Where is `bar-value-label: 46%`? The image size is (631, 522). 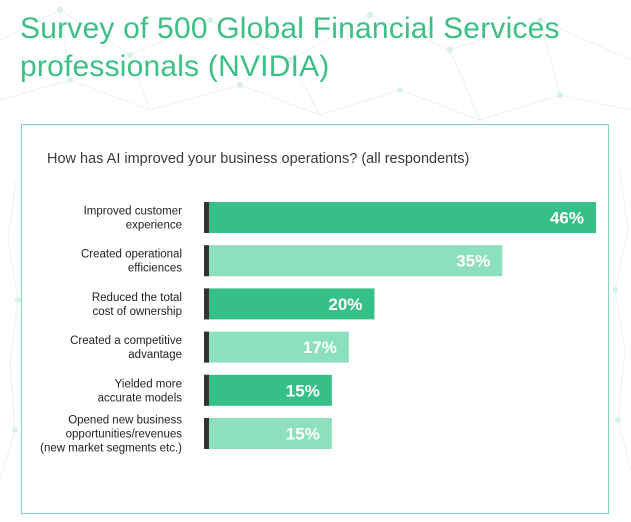 bar-value-label: 46% is located at coordinates (567, 218).